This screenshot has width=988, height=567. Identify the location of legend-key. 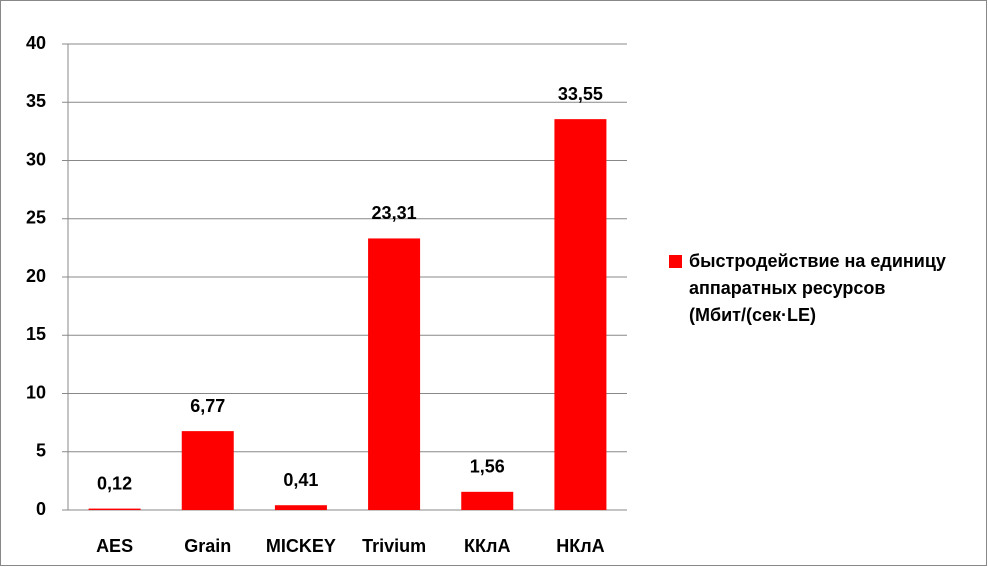
(675, 261).